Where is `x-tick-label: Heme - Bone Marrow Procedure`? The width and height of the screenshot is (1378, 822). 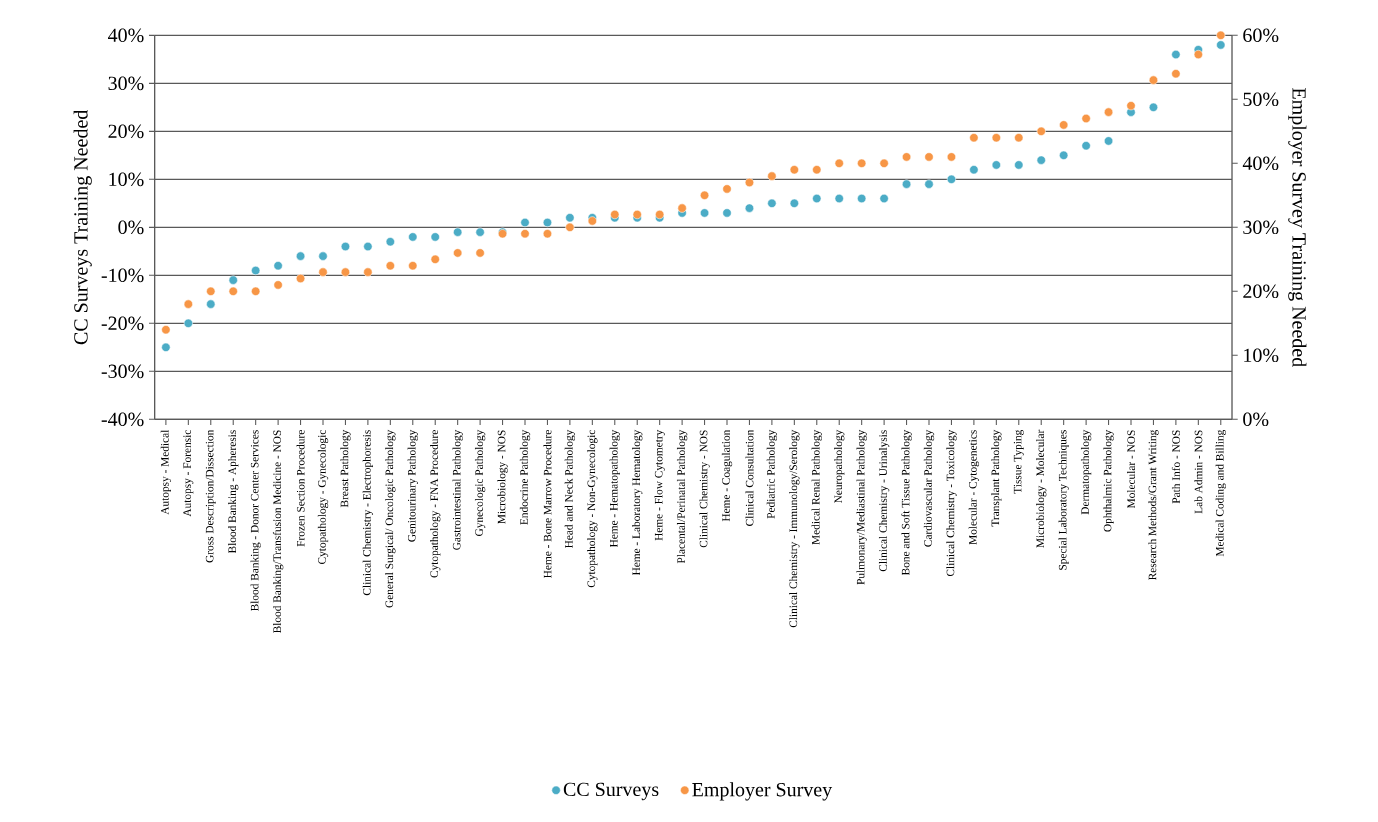 x-tick-label: Heme - Bone Marrow Procedure is located at coordinates (547, 504).